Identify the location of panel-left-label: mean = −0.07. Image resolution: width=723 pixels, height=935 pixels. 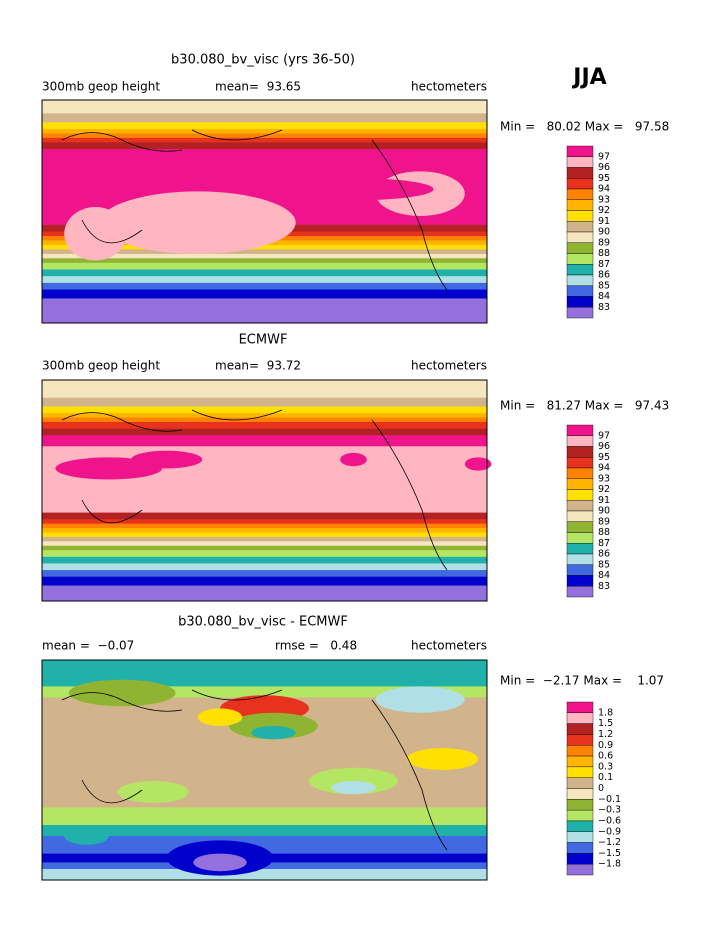
(88, 646).